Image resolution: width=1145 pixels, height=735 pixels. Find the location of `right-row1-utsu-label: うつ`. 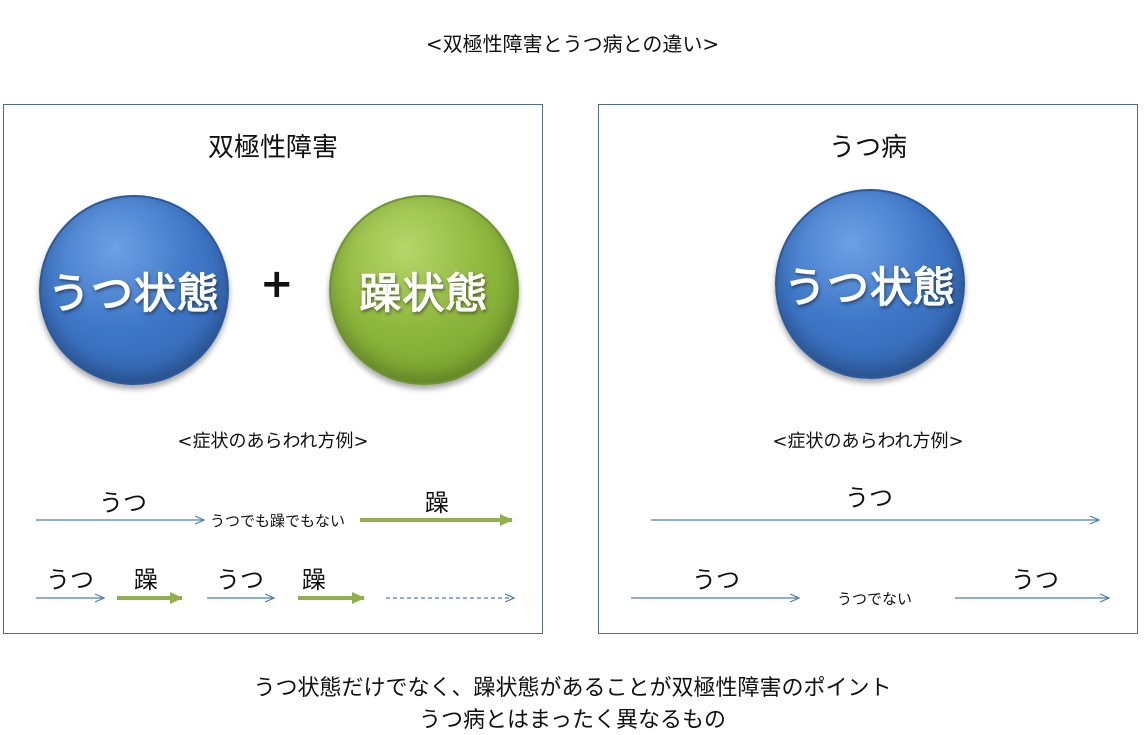

right-row1-utsu-label: うつ is located at coordinates (869, 498).